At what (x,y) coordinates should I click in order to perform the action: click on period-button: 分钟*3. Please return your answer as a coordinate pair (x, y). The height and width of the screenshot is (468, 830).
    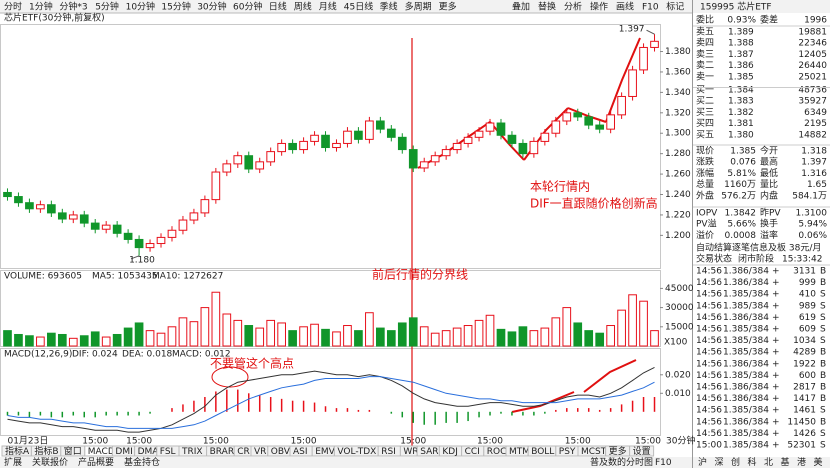
    Looking at the image, I should click on (73, 7).